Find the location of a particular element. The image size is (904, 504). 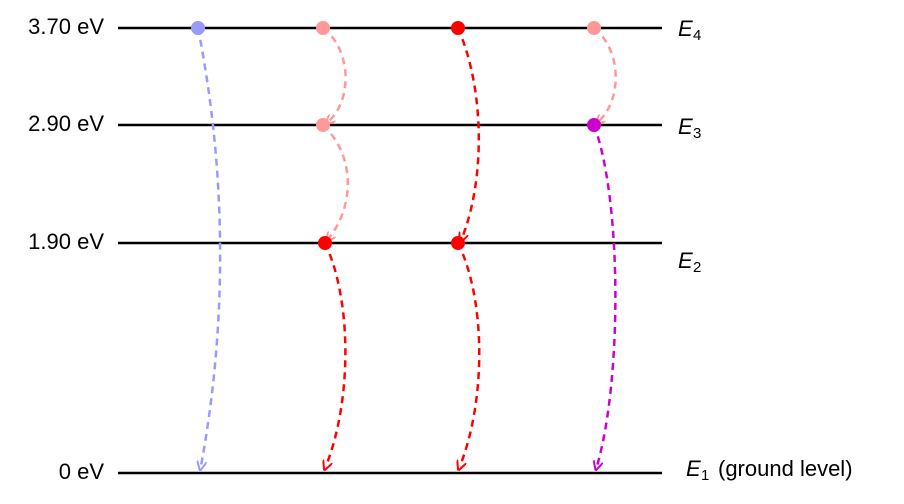

level-subscript: 4 is located at coordinates (697, 35).